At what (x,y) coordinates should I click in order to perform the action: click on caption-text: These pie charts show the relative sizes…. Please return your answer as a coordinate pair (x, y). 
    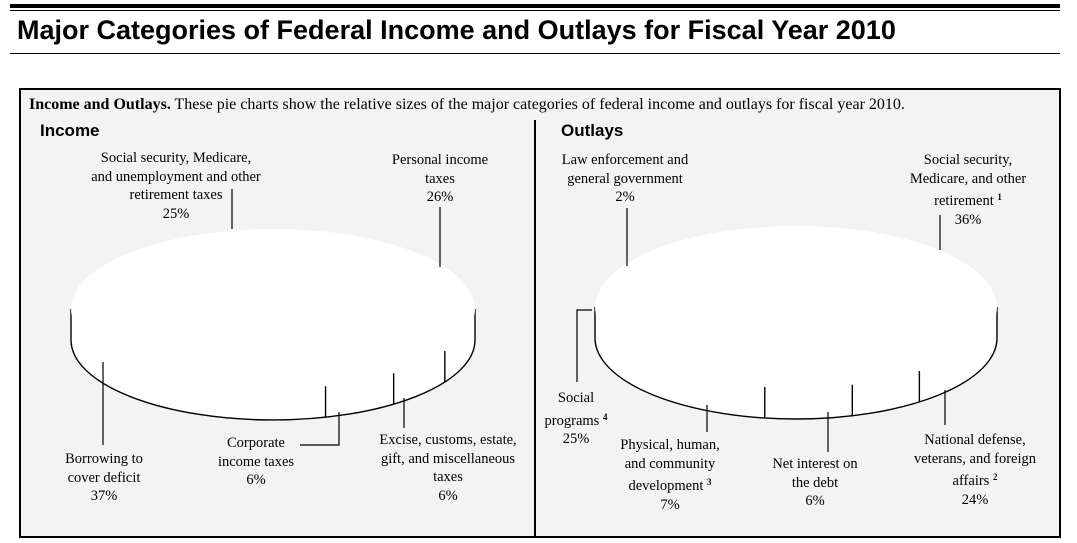
    Looking at the image, I should click on (537, 104).